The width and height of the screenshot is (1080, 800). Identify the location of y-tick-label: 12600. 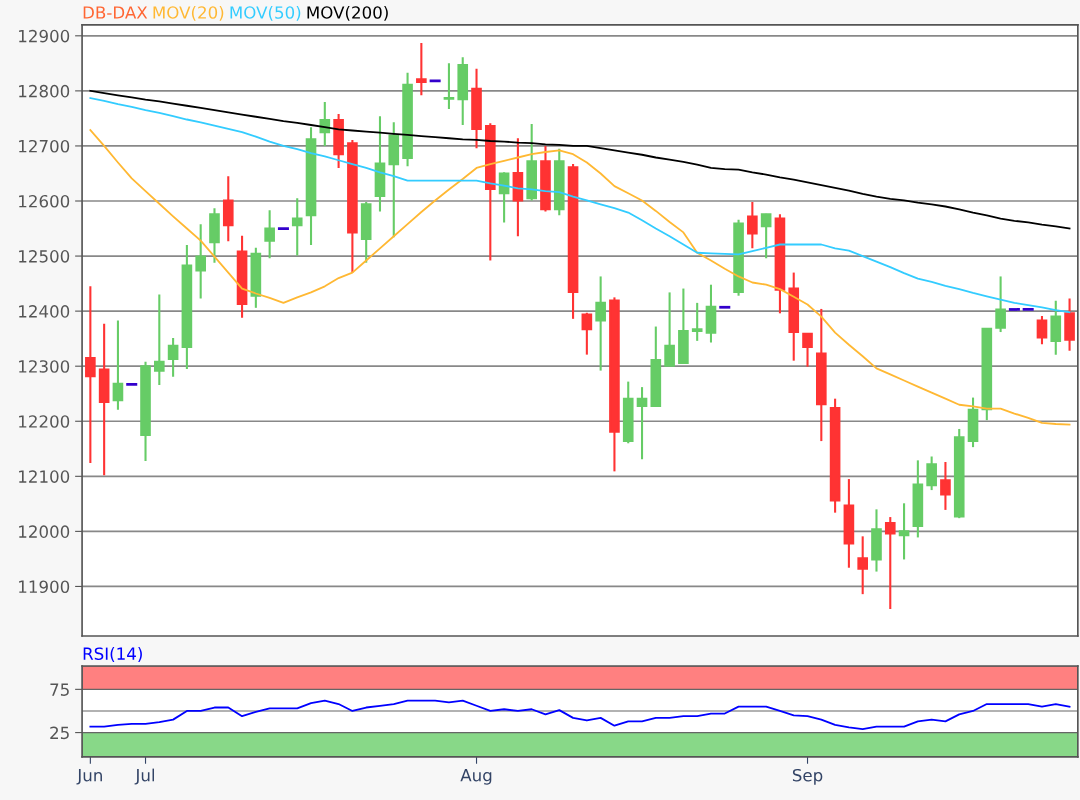
(44, 201).